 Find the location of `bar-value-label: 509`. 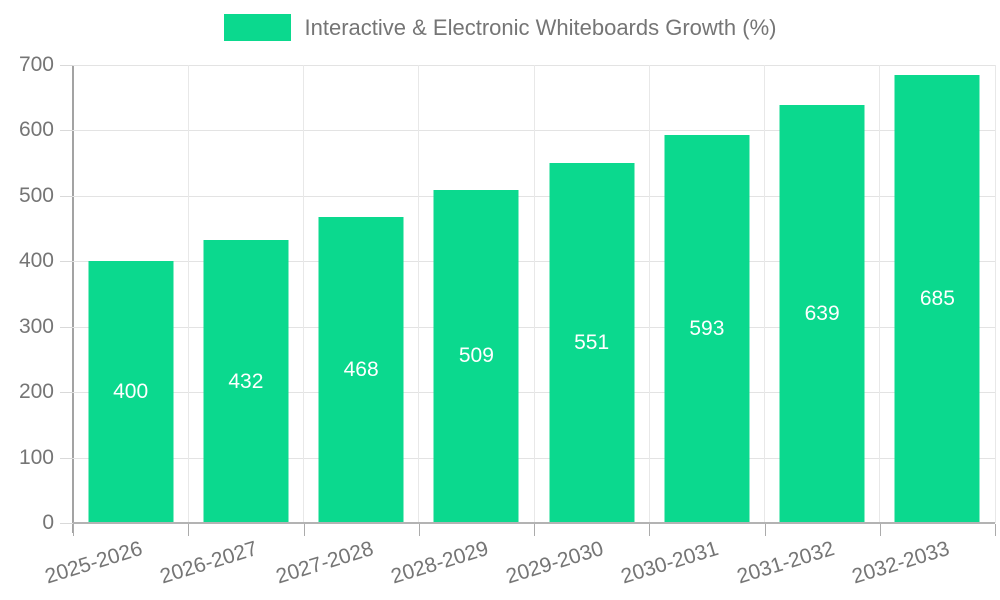

bar-value-label: 509 is located at coordinates (476, 356).